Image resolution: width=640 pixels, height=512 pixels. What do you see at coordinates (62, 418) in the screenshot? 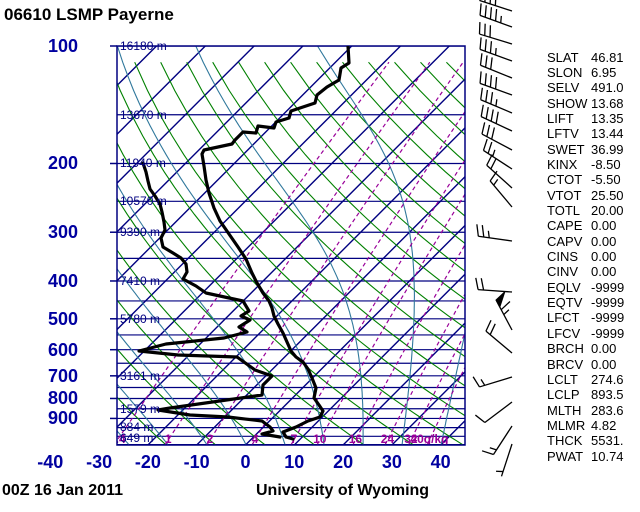
I see `pressure-label: 900` at bounding box center [62, 418].